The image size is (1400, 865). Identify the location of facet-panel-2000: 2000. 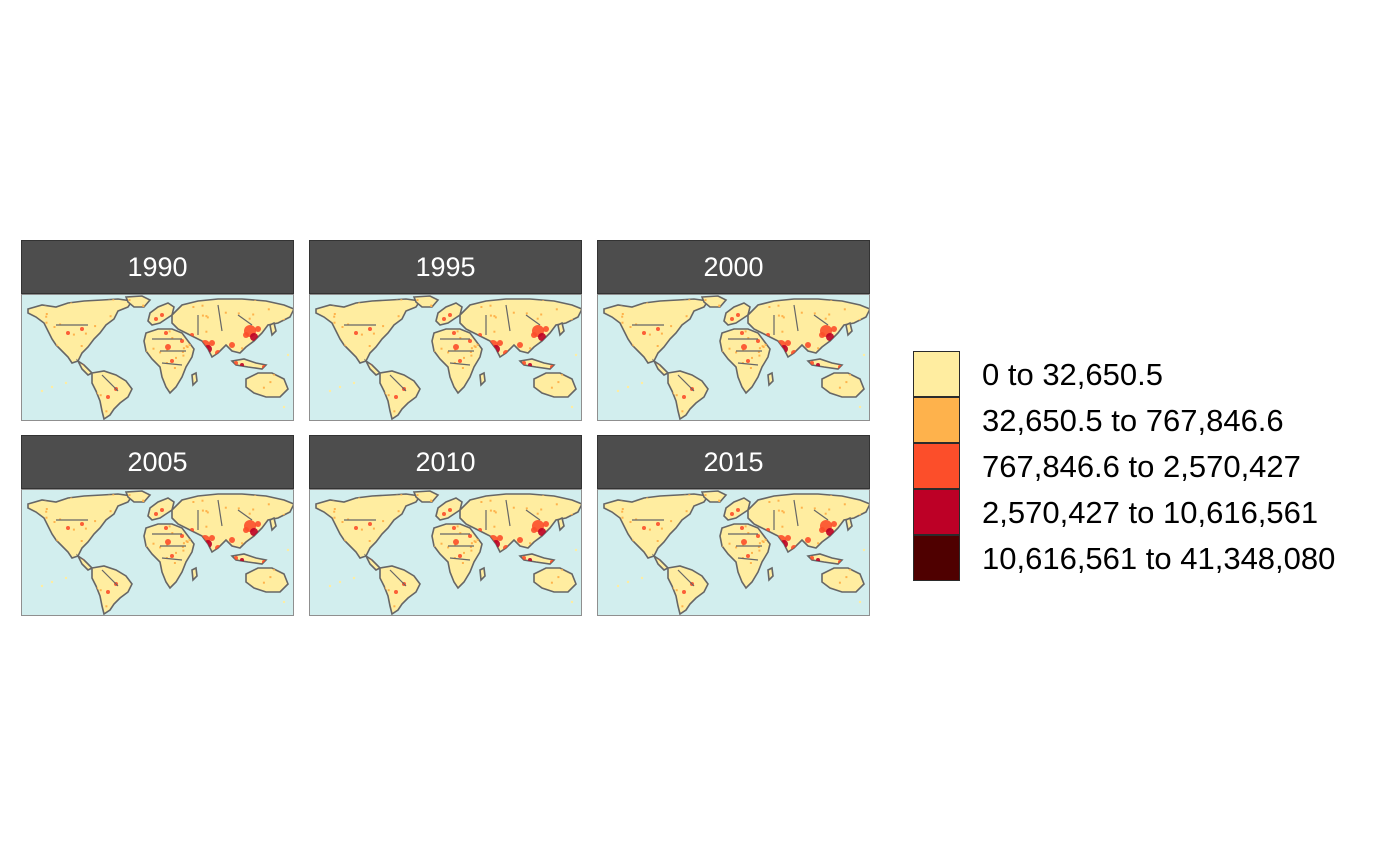
(733, 330).